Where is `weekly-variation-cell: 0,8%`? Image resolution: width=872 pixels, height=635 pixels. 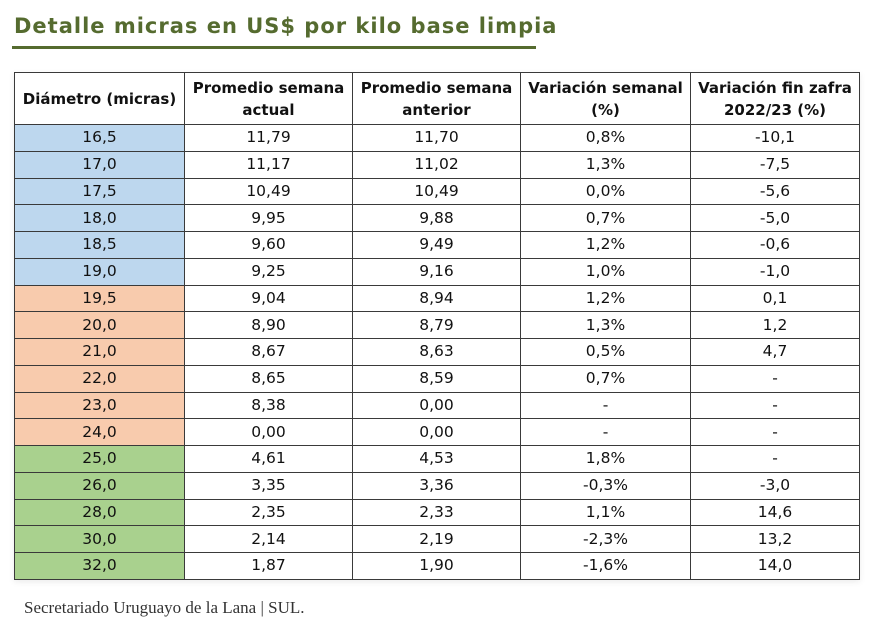 weekly-variation-cell: 0,8% is located at coordinates (605, 138).